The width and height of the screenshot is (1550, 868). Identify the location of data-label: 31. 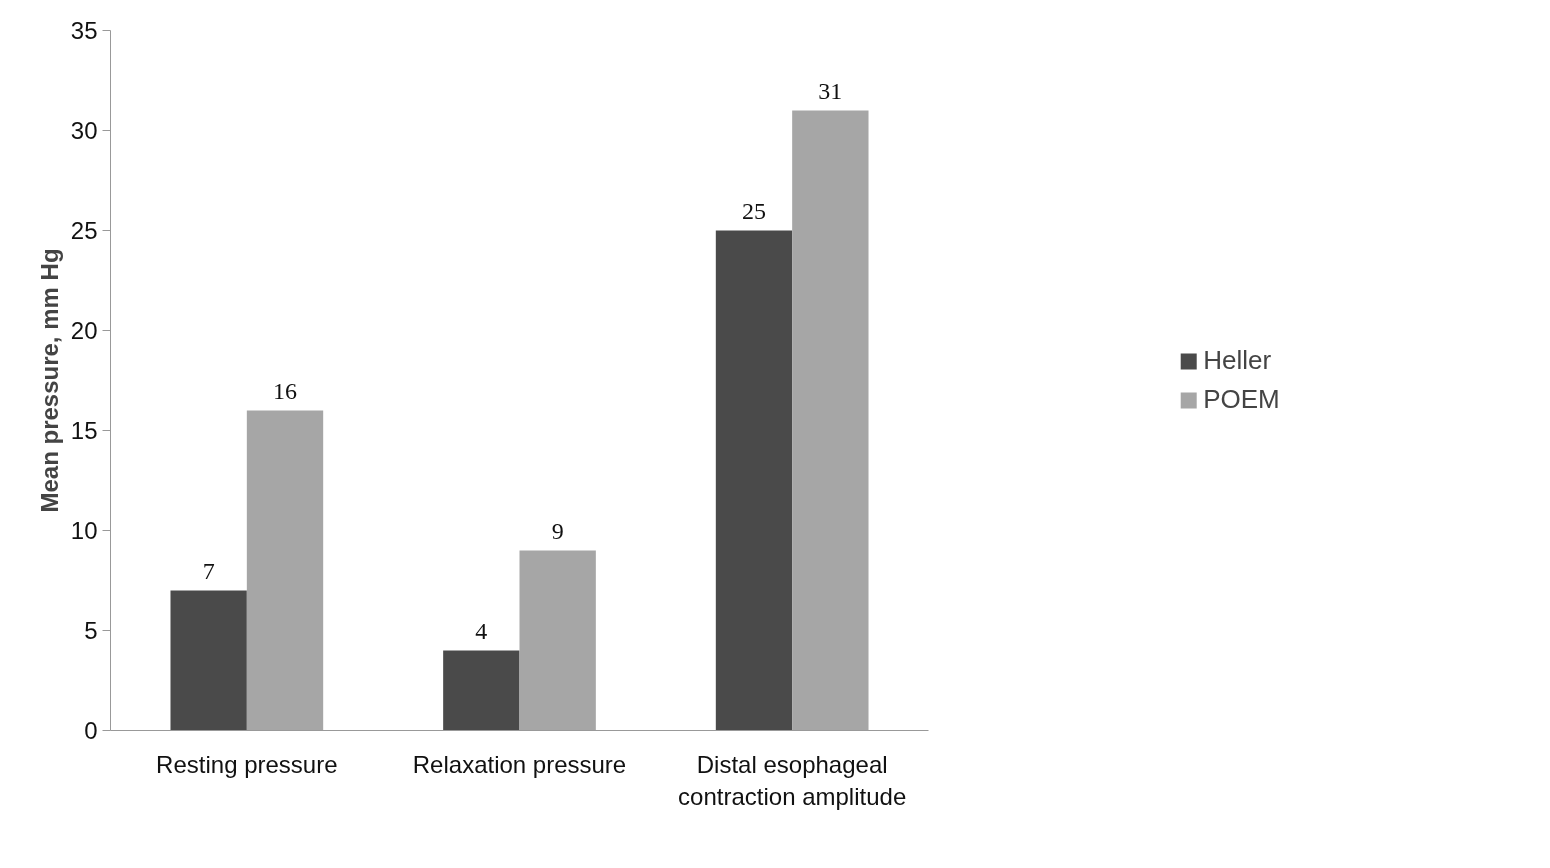
(830, 90).